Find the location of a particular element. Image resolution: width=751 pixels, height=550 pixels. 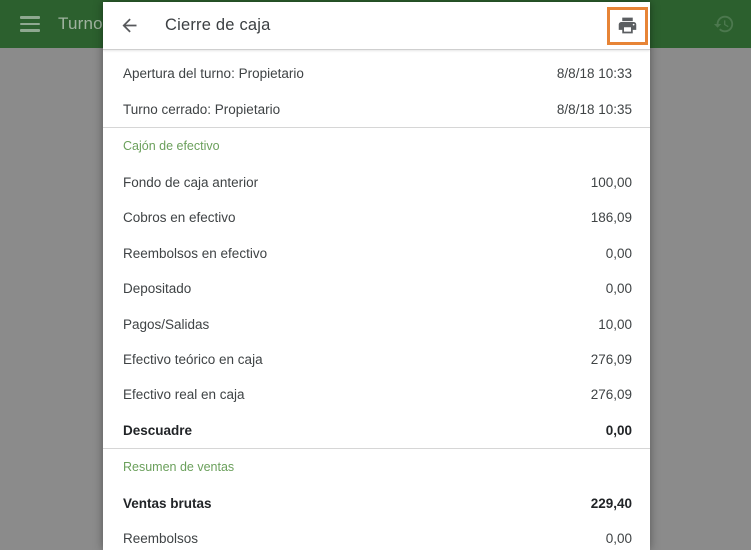

row-label: Efectivo real en caja is located at coordinates (184, 395).